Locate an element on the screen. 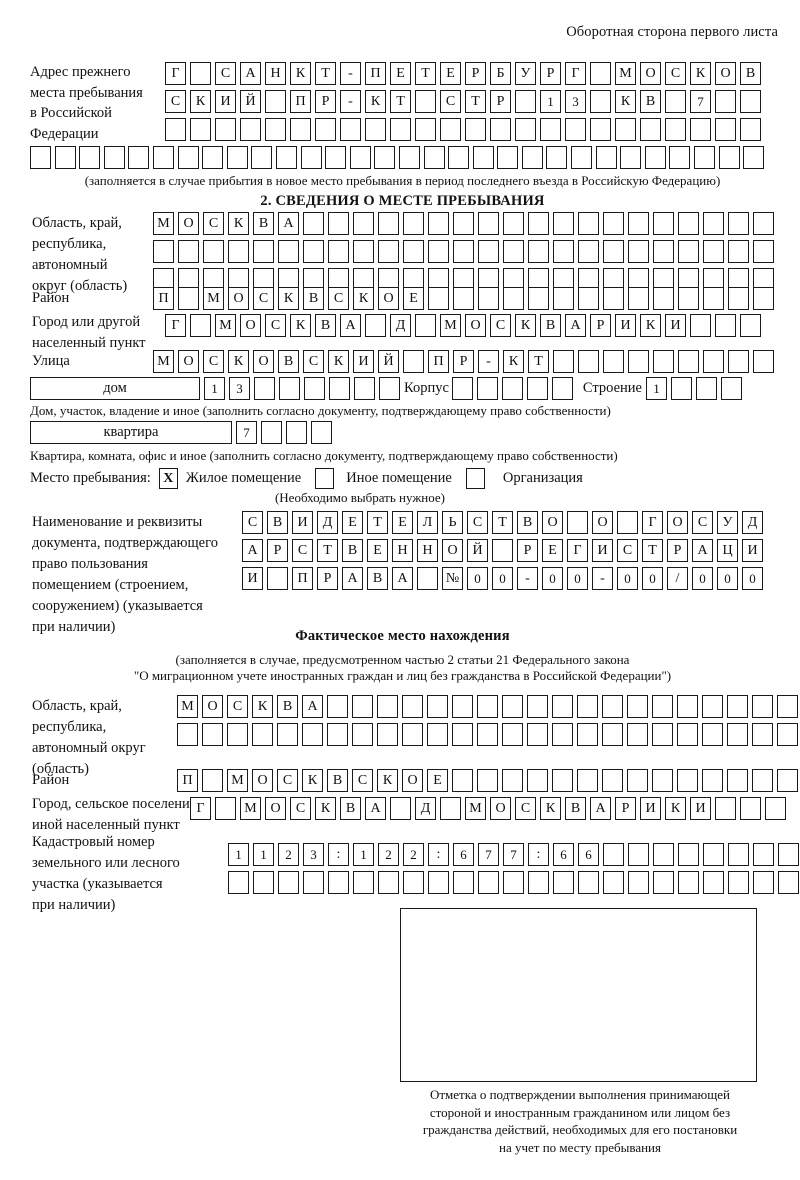 This screenshot has height=1180, width=800. char-cell: Л is located at coordinates (427, 522).